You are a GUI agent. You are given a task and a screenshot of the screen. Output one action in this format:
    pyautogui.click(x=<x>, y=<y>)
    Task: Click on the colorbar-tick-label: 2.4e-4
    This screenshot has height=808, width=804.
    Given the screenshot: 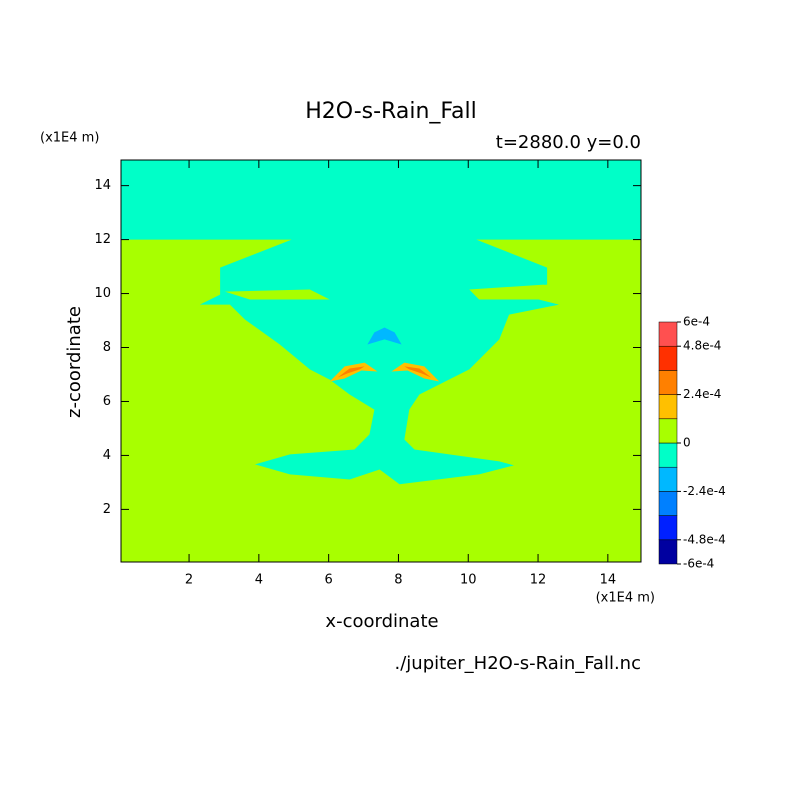 What is the action you would take?
    pyautogui.click(x=702, y=394)
    